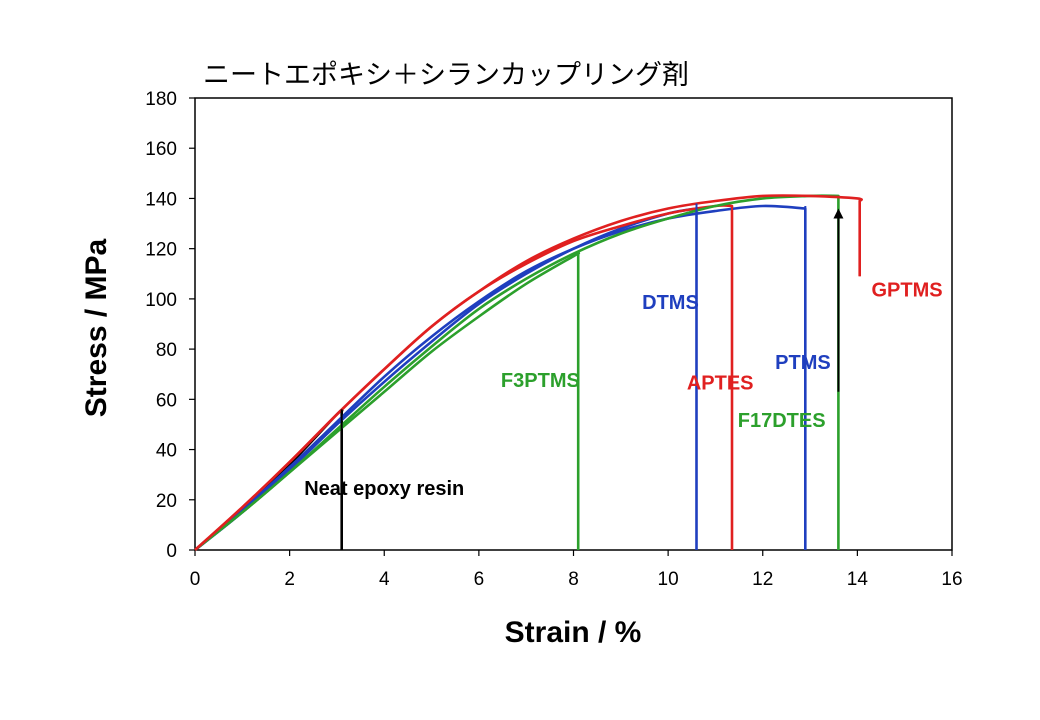 The width and height of the screenshot is (1040, 720). What do you see at coordinates (161, 250) in the screenshot?
I see `y-tick-label: 120` at bounding box center [161, 250].